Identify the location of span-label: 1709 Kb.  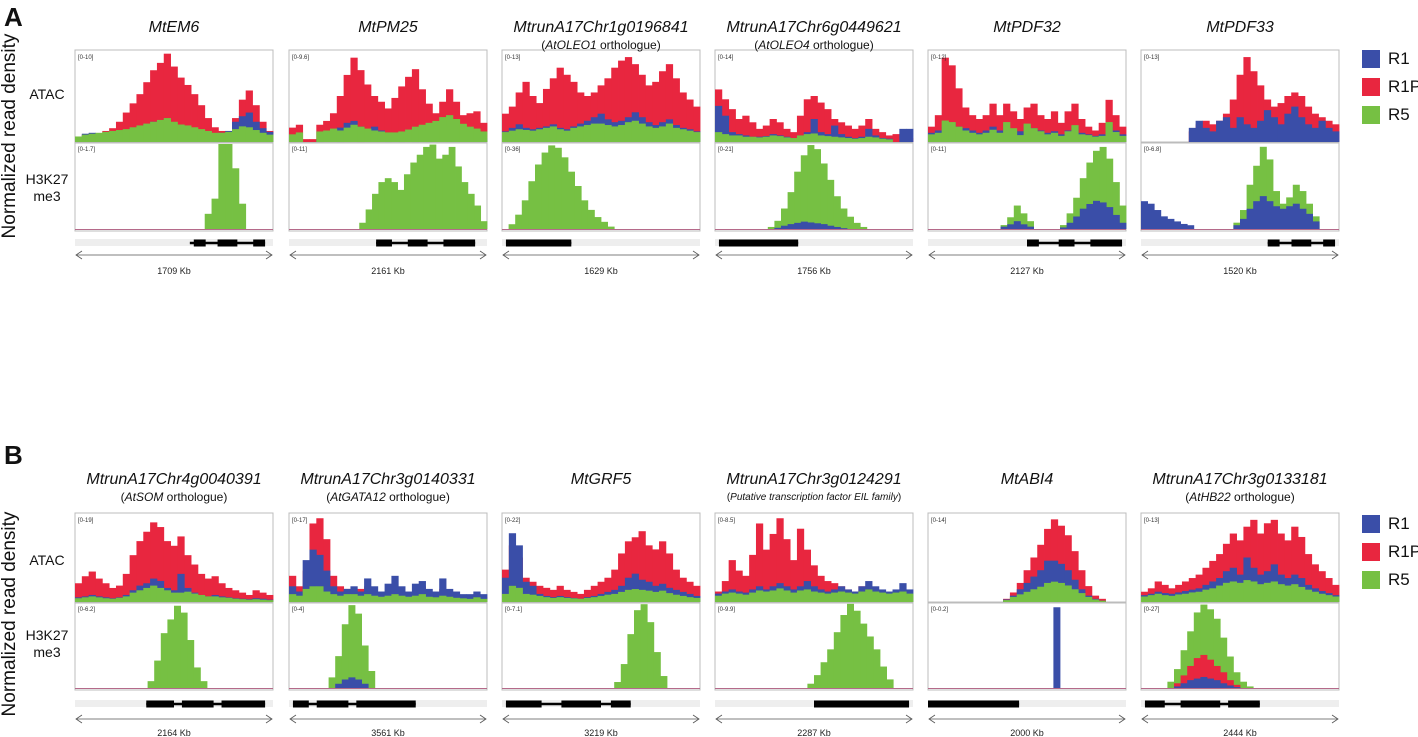
(174, 271).